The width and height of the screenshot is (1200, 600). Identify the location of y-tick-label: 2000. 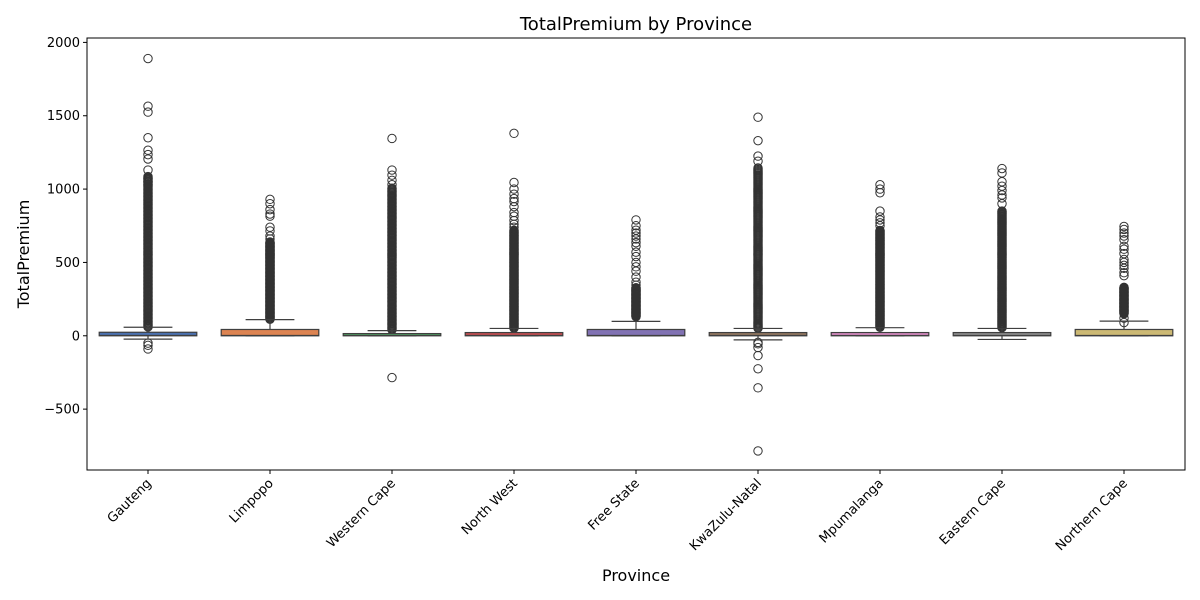
(63, 43).